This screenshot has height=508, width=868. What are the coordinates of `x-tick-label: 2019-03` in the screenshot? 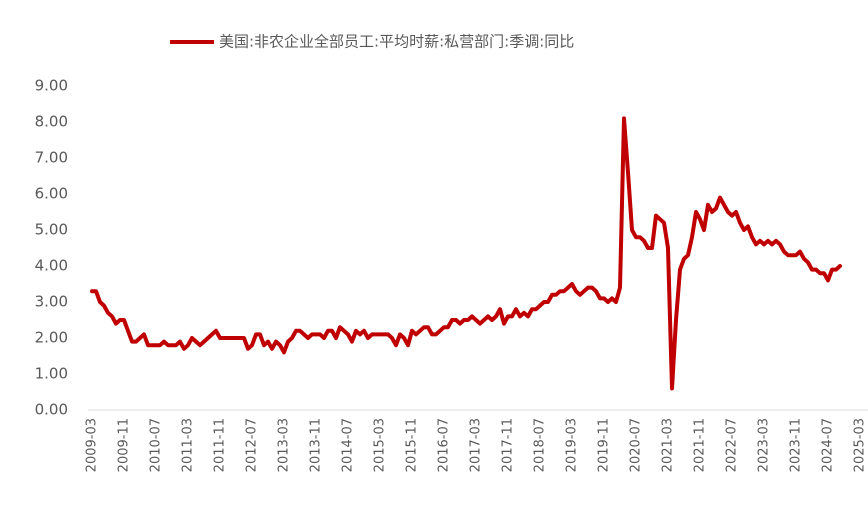 It's located at (572, 445).